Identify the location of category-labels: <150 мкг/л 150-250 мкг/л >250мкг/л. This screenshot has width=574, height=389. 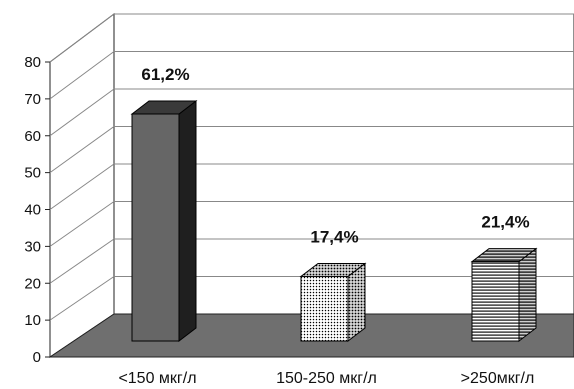
(326, 378).